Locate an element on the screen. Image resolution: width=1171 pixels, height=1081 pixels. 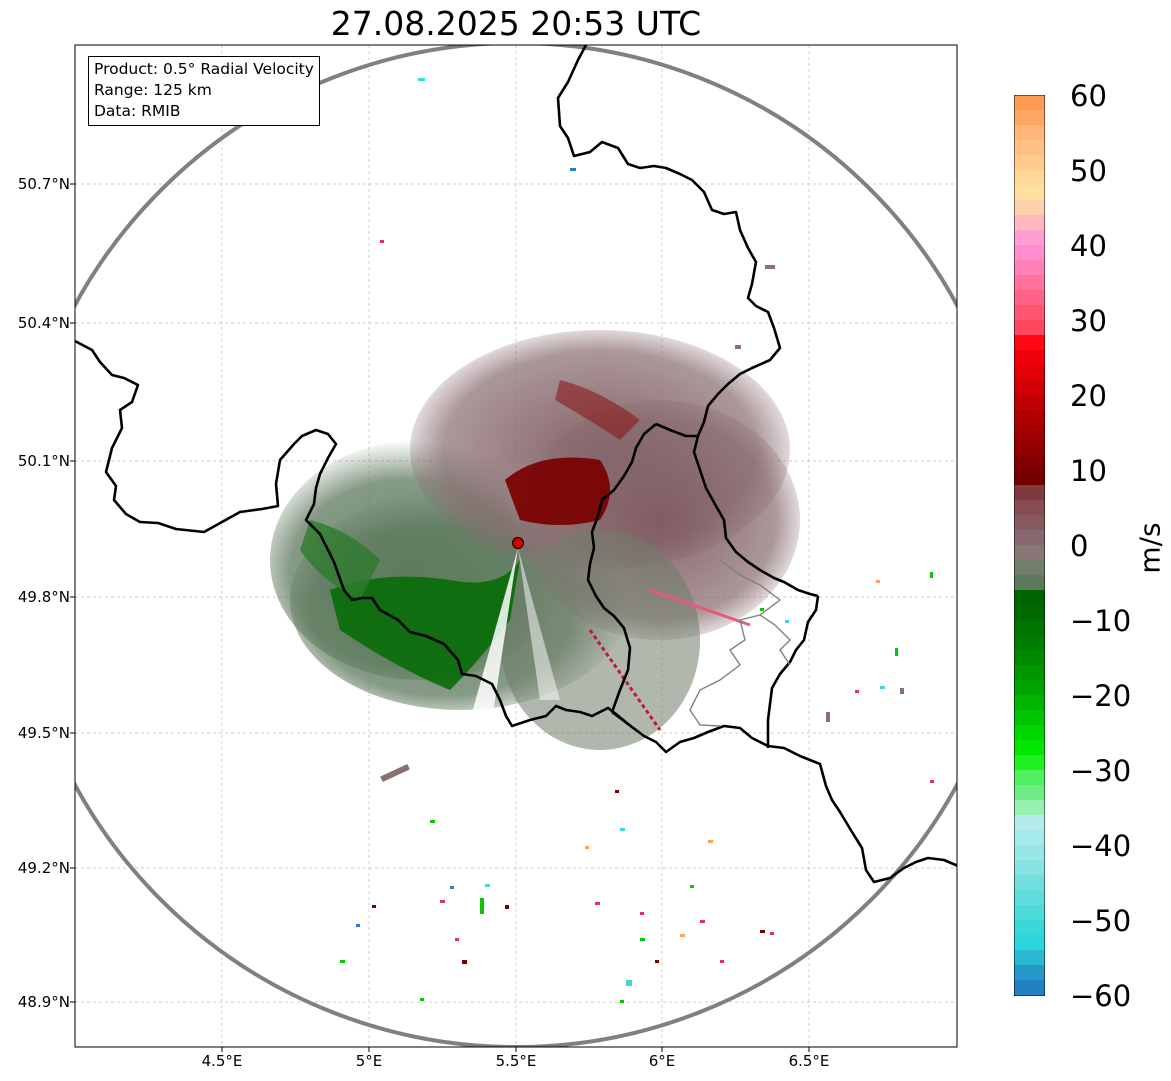
colorbar-tick-label: −30 is located at coordinates (1101, 771).